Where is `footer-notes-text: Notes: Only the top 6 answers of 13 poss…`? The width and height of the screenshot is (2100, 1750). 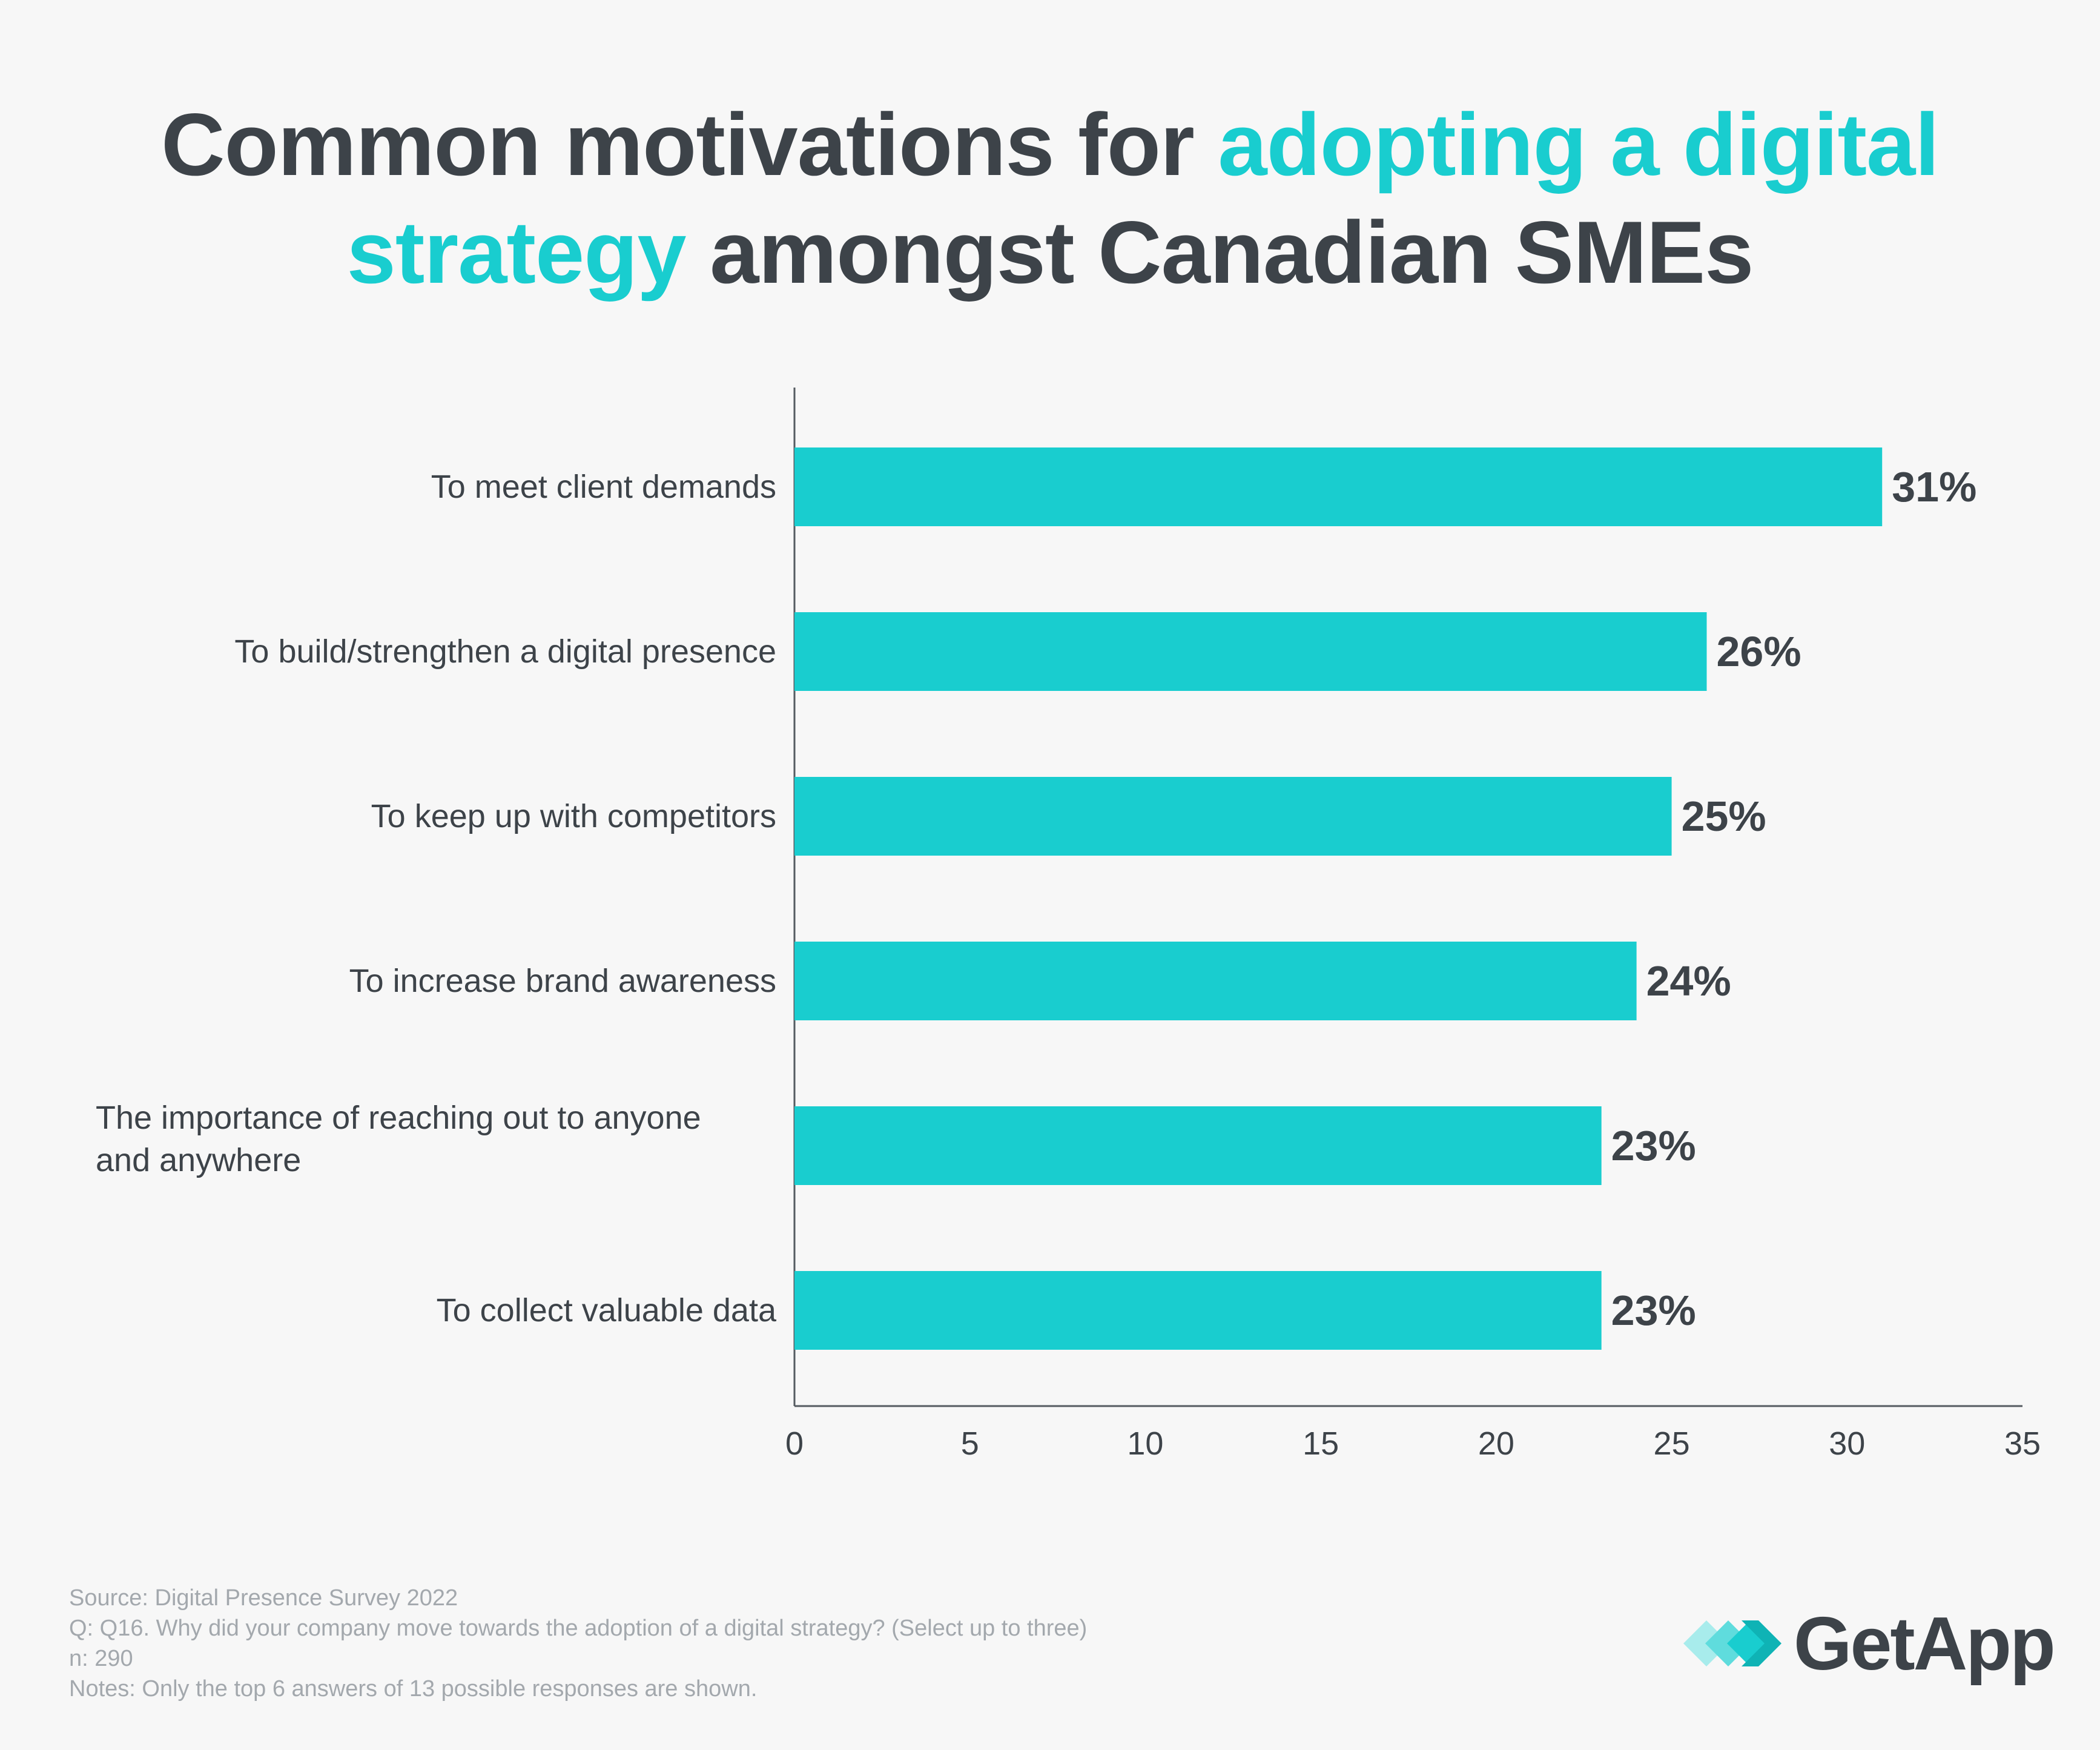
footer-notes-text: Notes: Only the top 6 answers of 13 poss… is located at coordinates (413, 1689).